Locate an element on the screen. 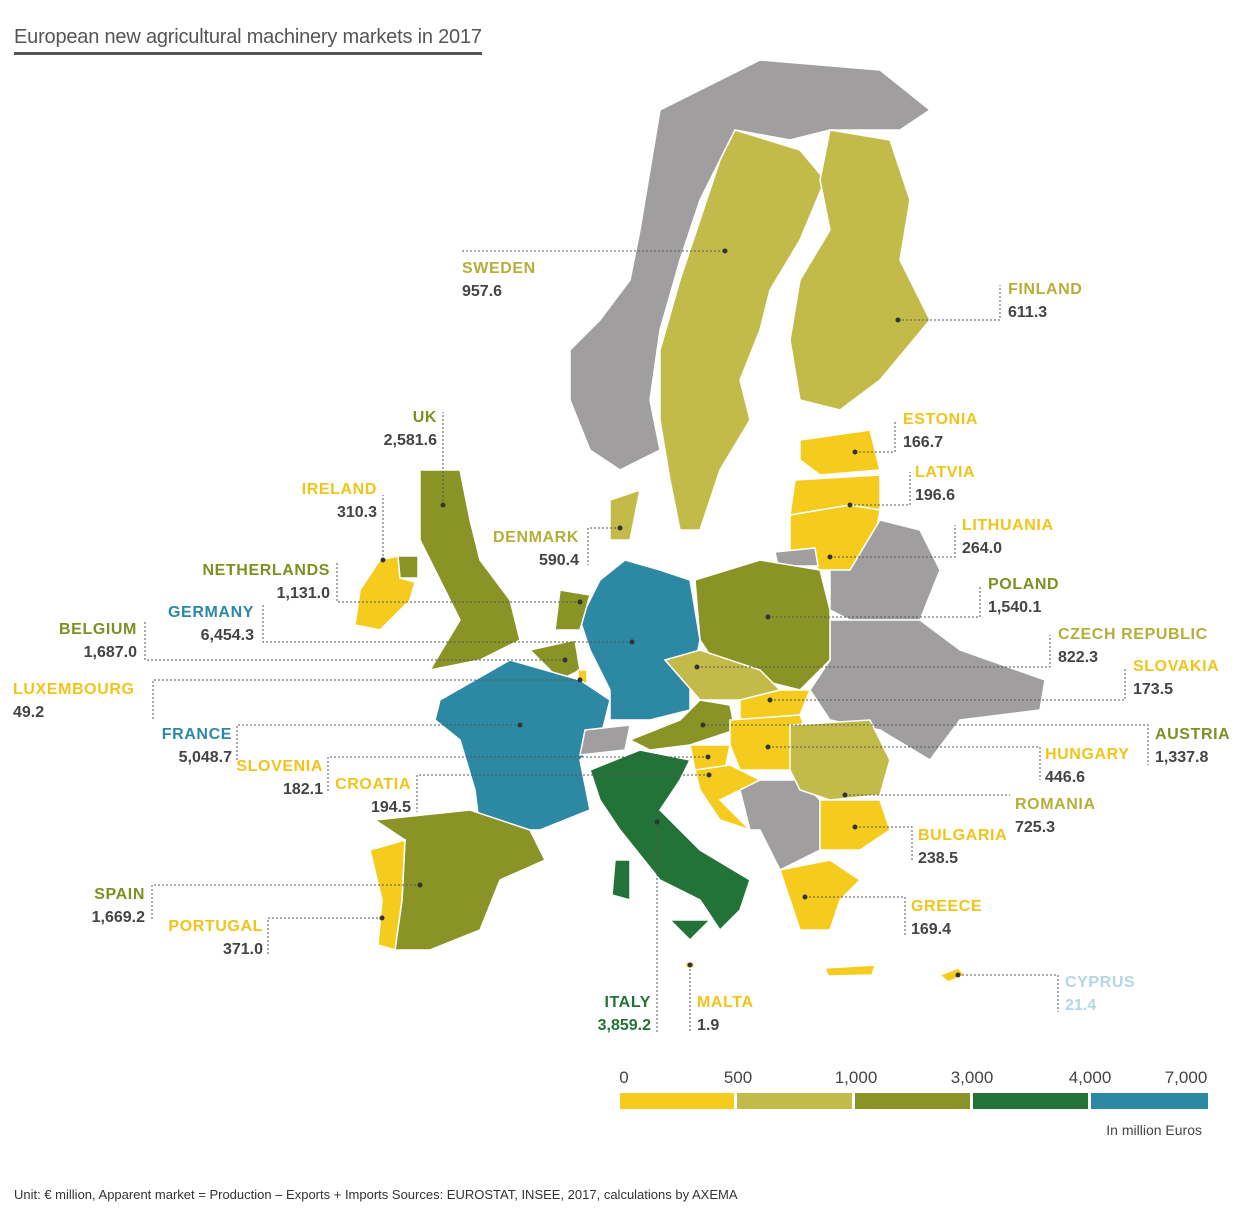 The image size is (1245, 1225). country-name: GERMANY is located at coordinates (211, 612).